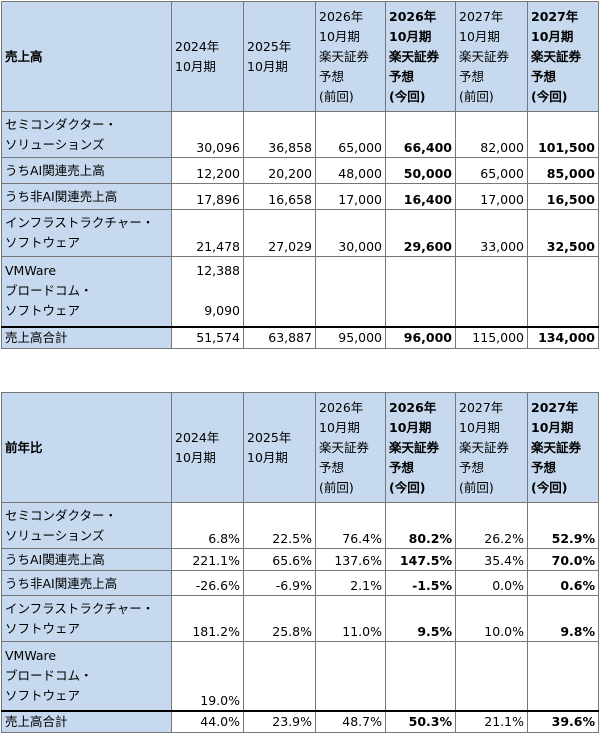 The height and width of the screenshot is (734, 600). I want to click on cell: 16,658, so click(279, 196).